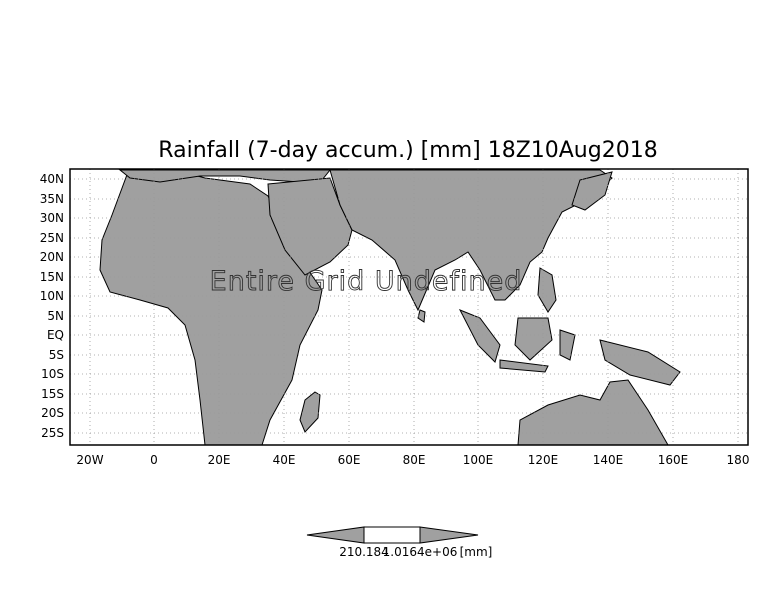  Describe the element at coordinates (52, 394) in the screenshot. I see `lat-label: 15S` at that location.